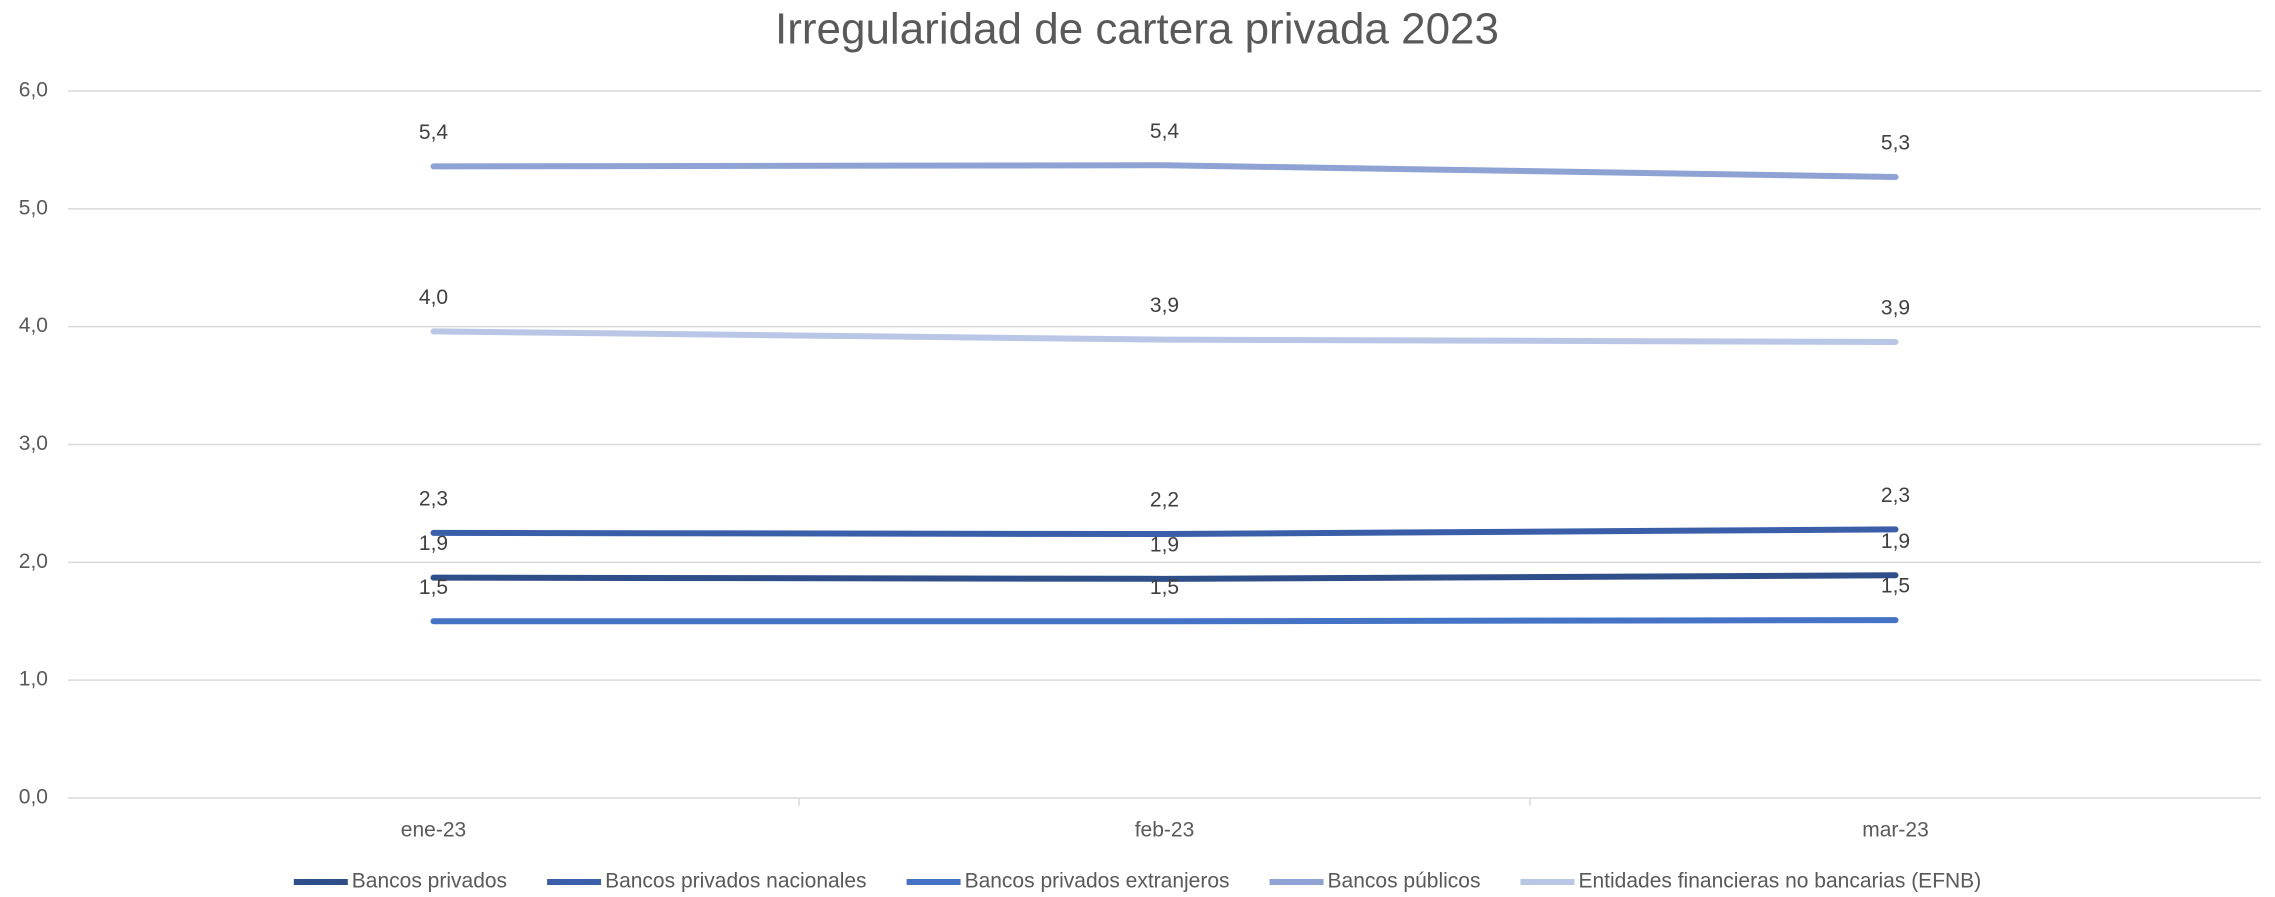 The width and height of the screenshot is (2275, 897). What do you see at coordinates (1404, 881) in the screenshot?
I see `legend-label: Bancos públicos` at bounding box center [1404, 881].